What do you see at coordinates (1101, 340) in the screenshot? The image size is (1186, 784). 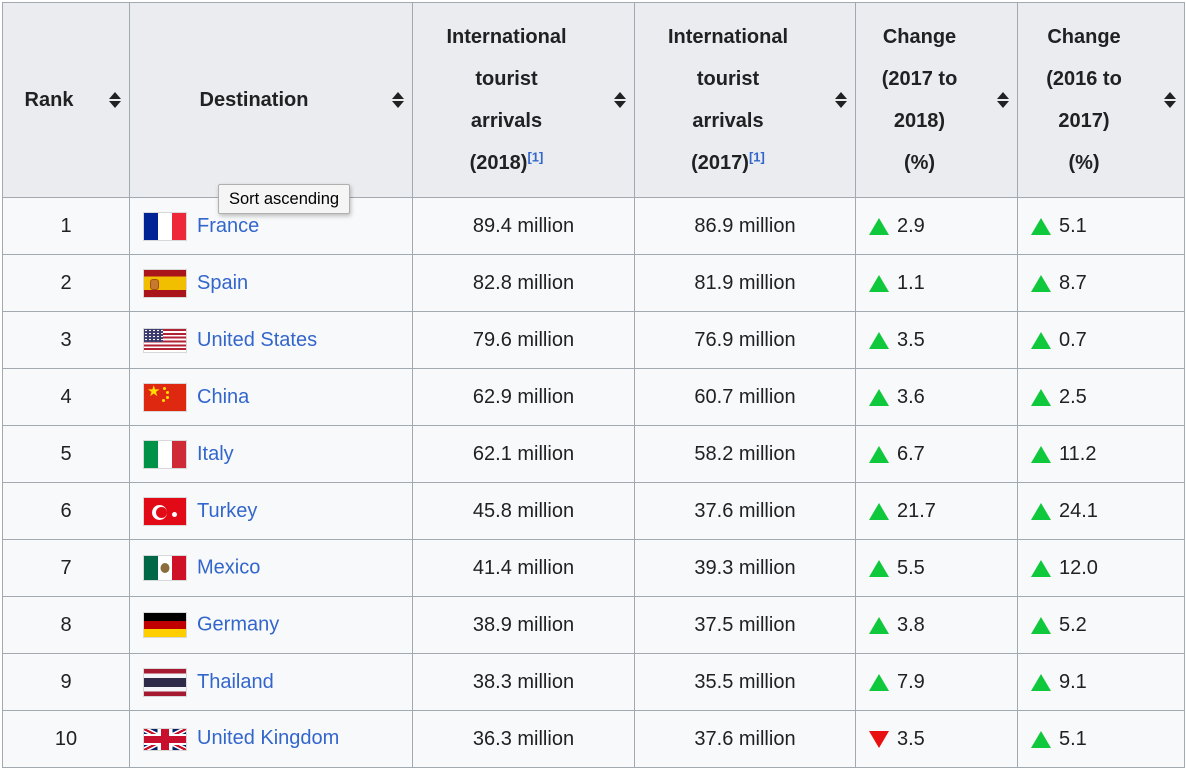 I see `change-2016-2017-cell: 0.7` at bounding box center [1101, 340].